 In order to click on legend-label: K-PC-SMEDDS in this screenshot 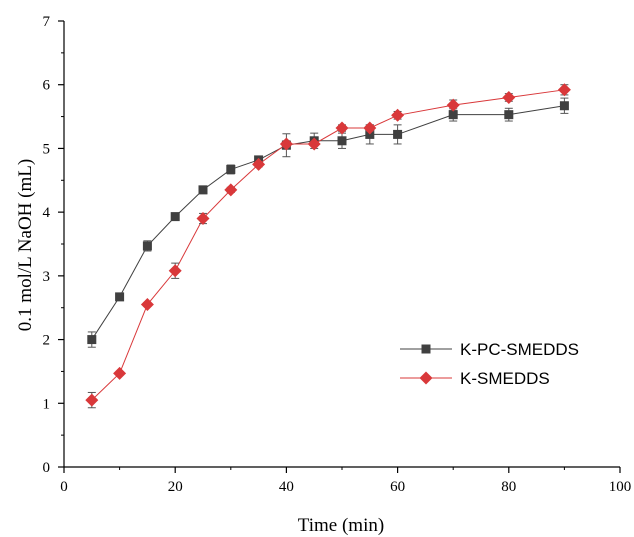, I will do `click(519, 349)`.